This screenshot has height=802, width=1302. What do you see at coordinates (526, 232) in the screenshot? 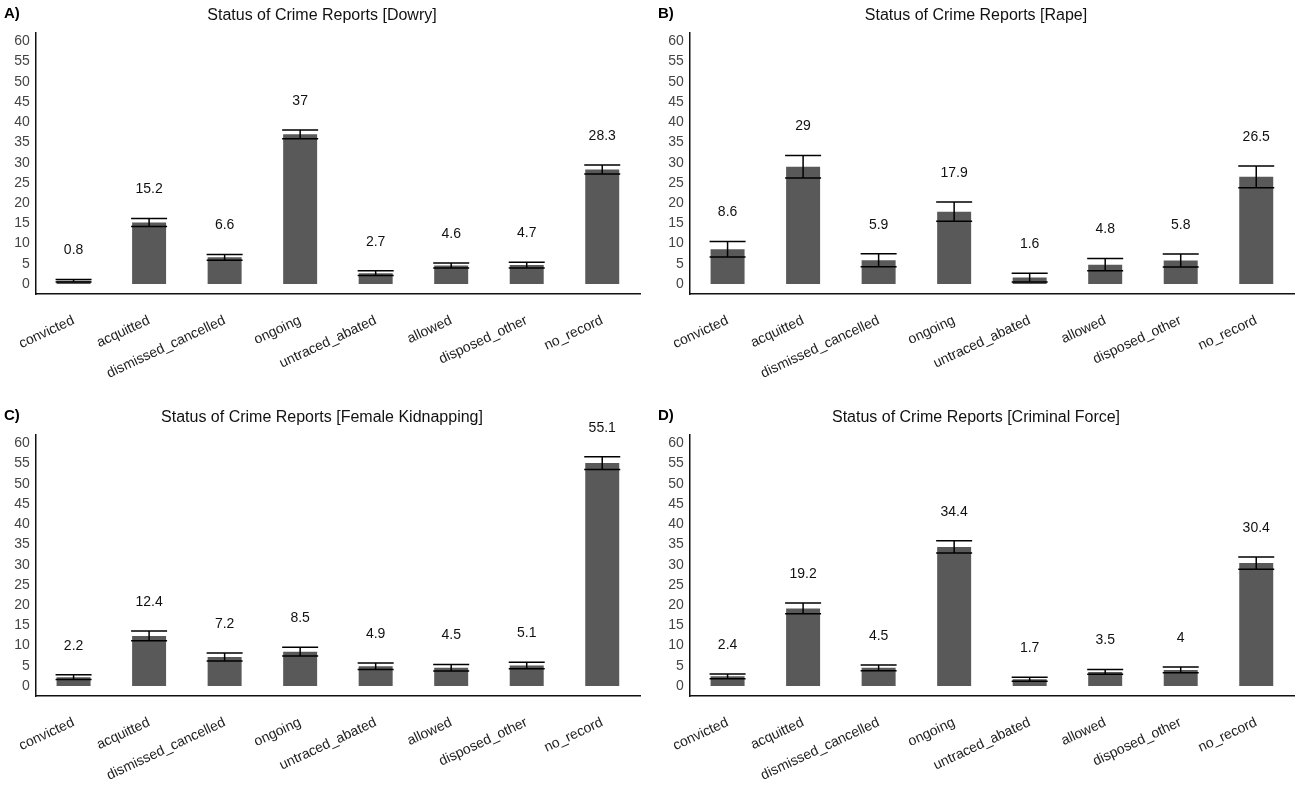
I see `data-label: 4.7` at bounding box center [526, 232].